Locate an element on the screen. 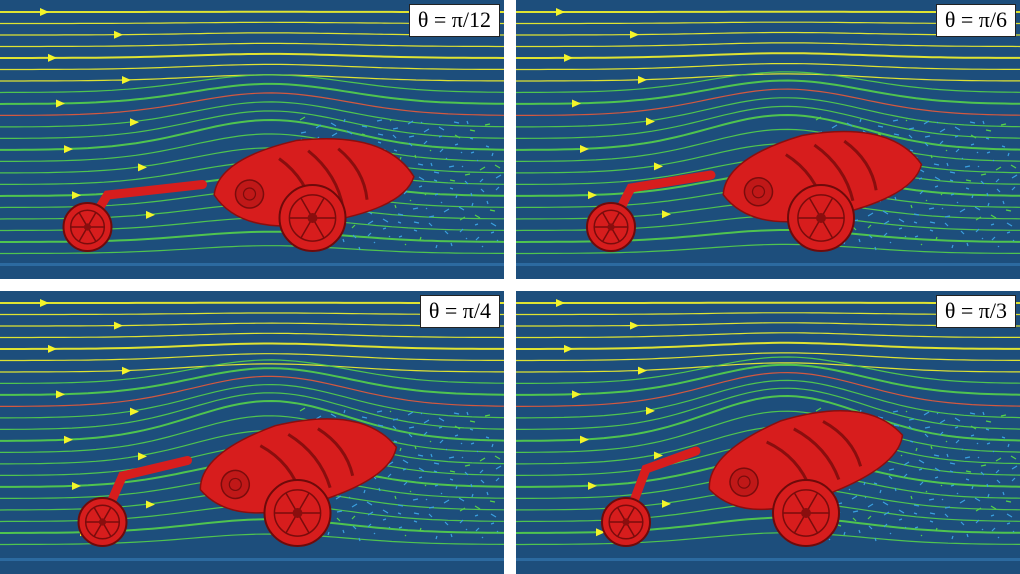 Image resolution: width=1020 pixels, height=574 pixels. angle-label-pi-6: θ = π/6 is located at coordinates (975, 20).